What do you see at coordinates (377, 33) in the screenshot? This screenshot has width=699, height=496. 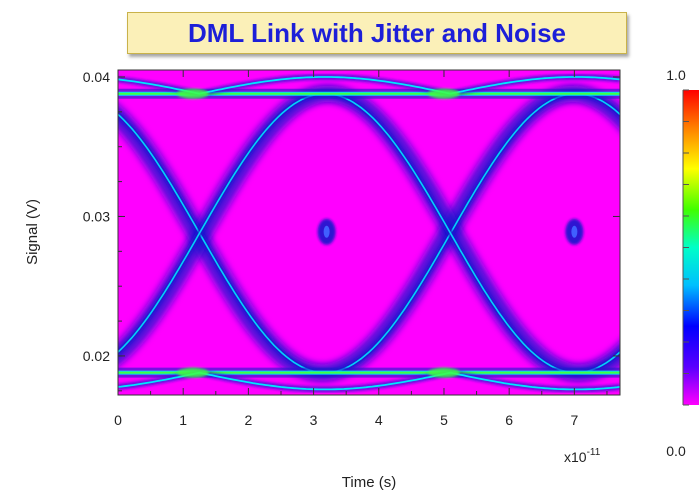 I see `chart-title: DML Link with Jitter and Noise` at bounding box center [377, 33].